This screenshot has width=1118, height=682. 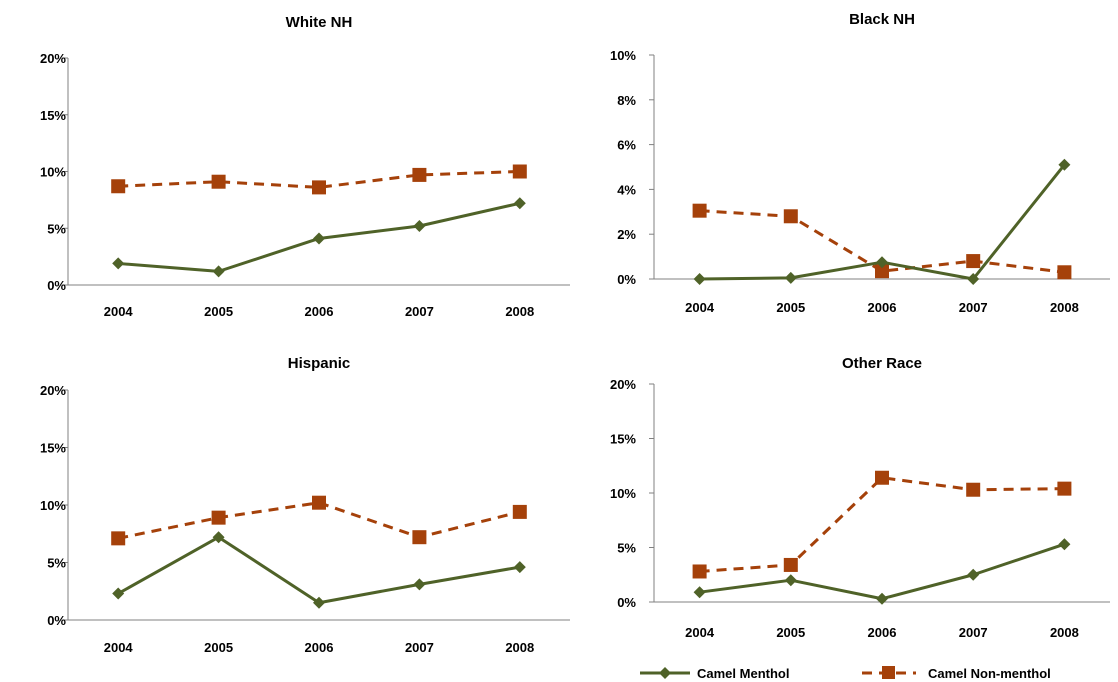 What do you see at coordinates (319, 22) in the screenshot?
I see `panel-title: White NH` at bounding box center [319, 22].